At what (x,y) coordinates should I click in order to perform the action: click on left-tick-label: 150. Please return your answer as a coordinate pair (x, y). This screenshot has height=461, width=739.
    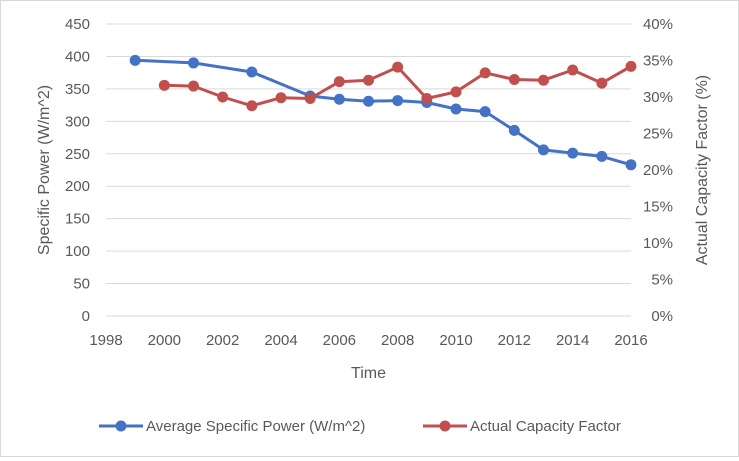
    Looking at the image, I should click on (77, 219).